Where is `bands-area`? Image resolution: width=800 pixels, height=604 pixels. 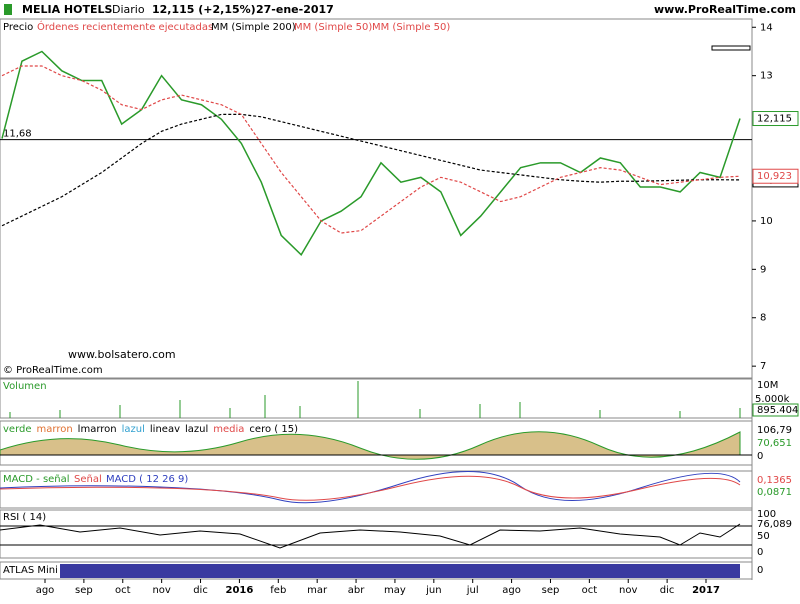
bands-area is located at coordinates (370, 445).